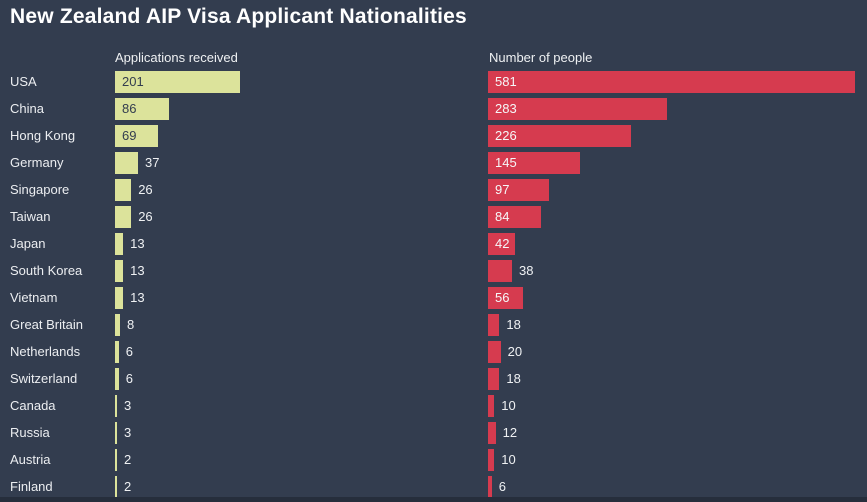  I want to click on applications-bar: 69, so click(136, 135).